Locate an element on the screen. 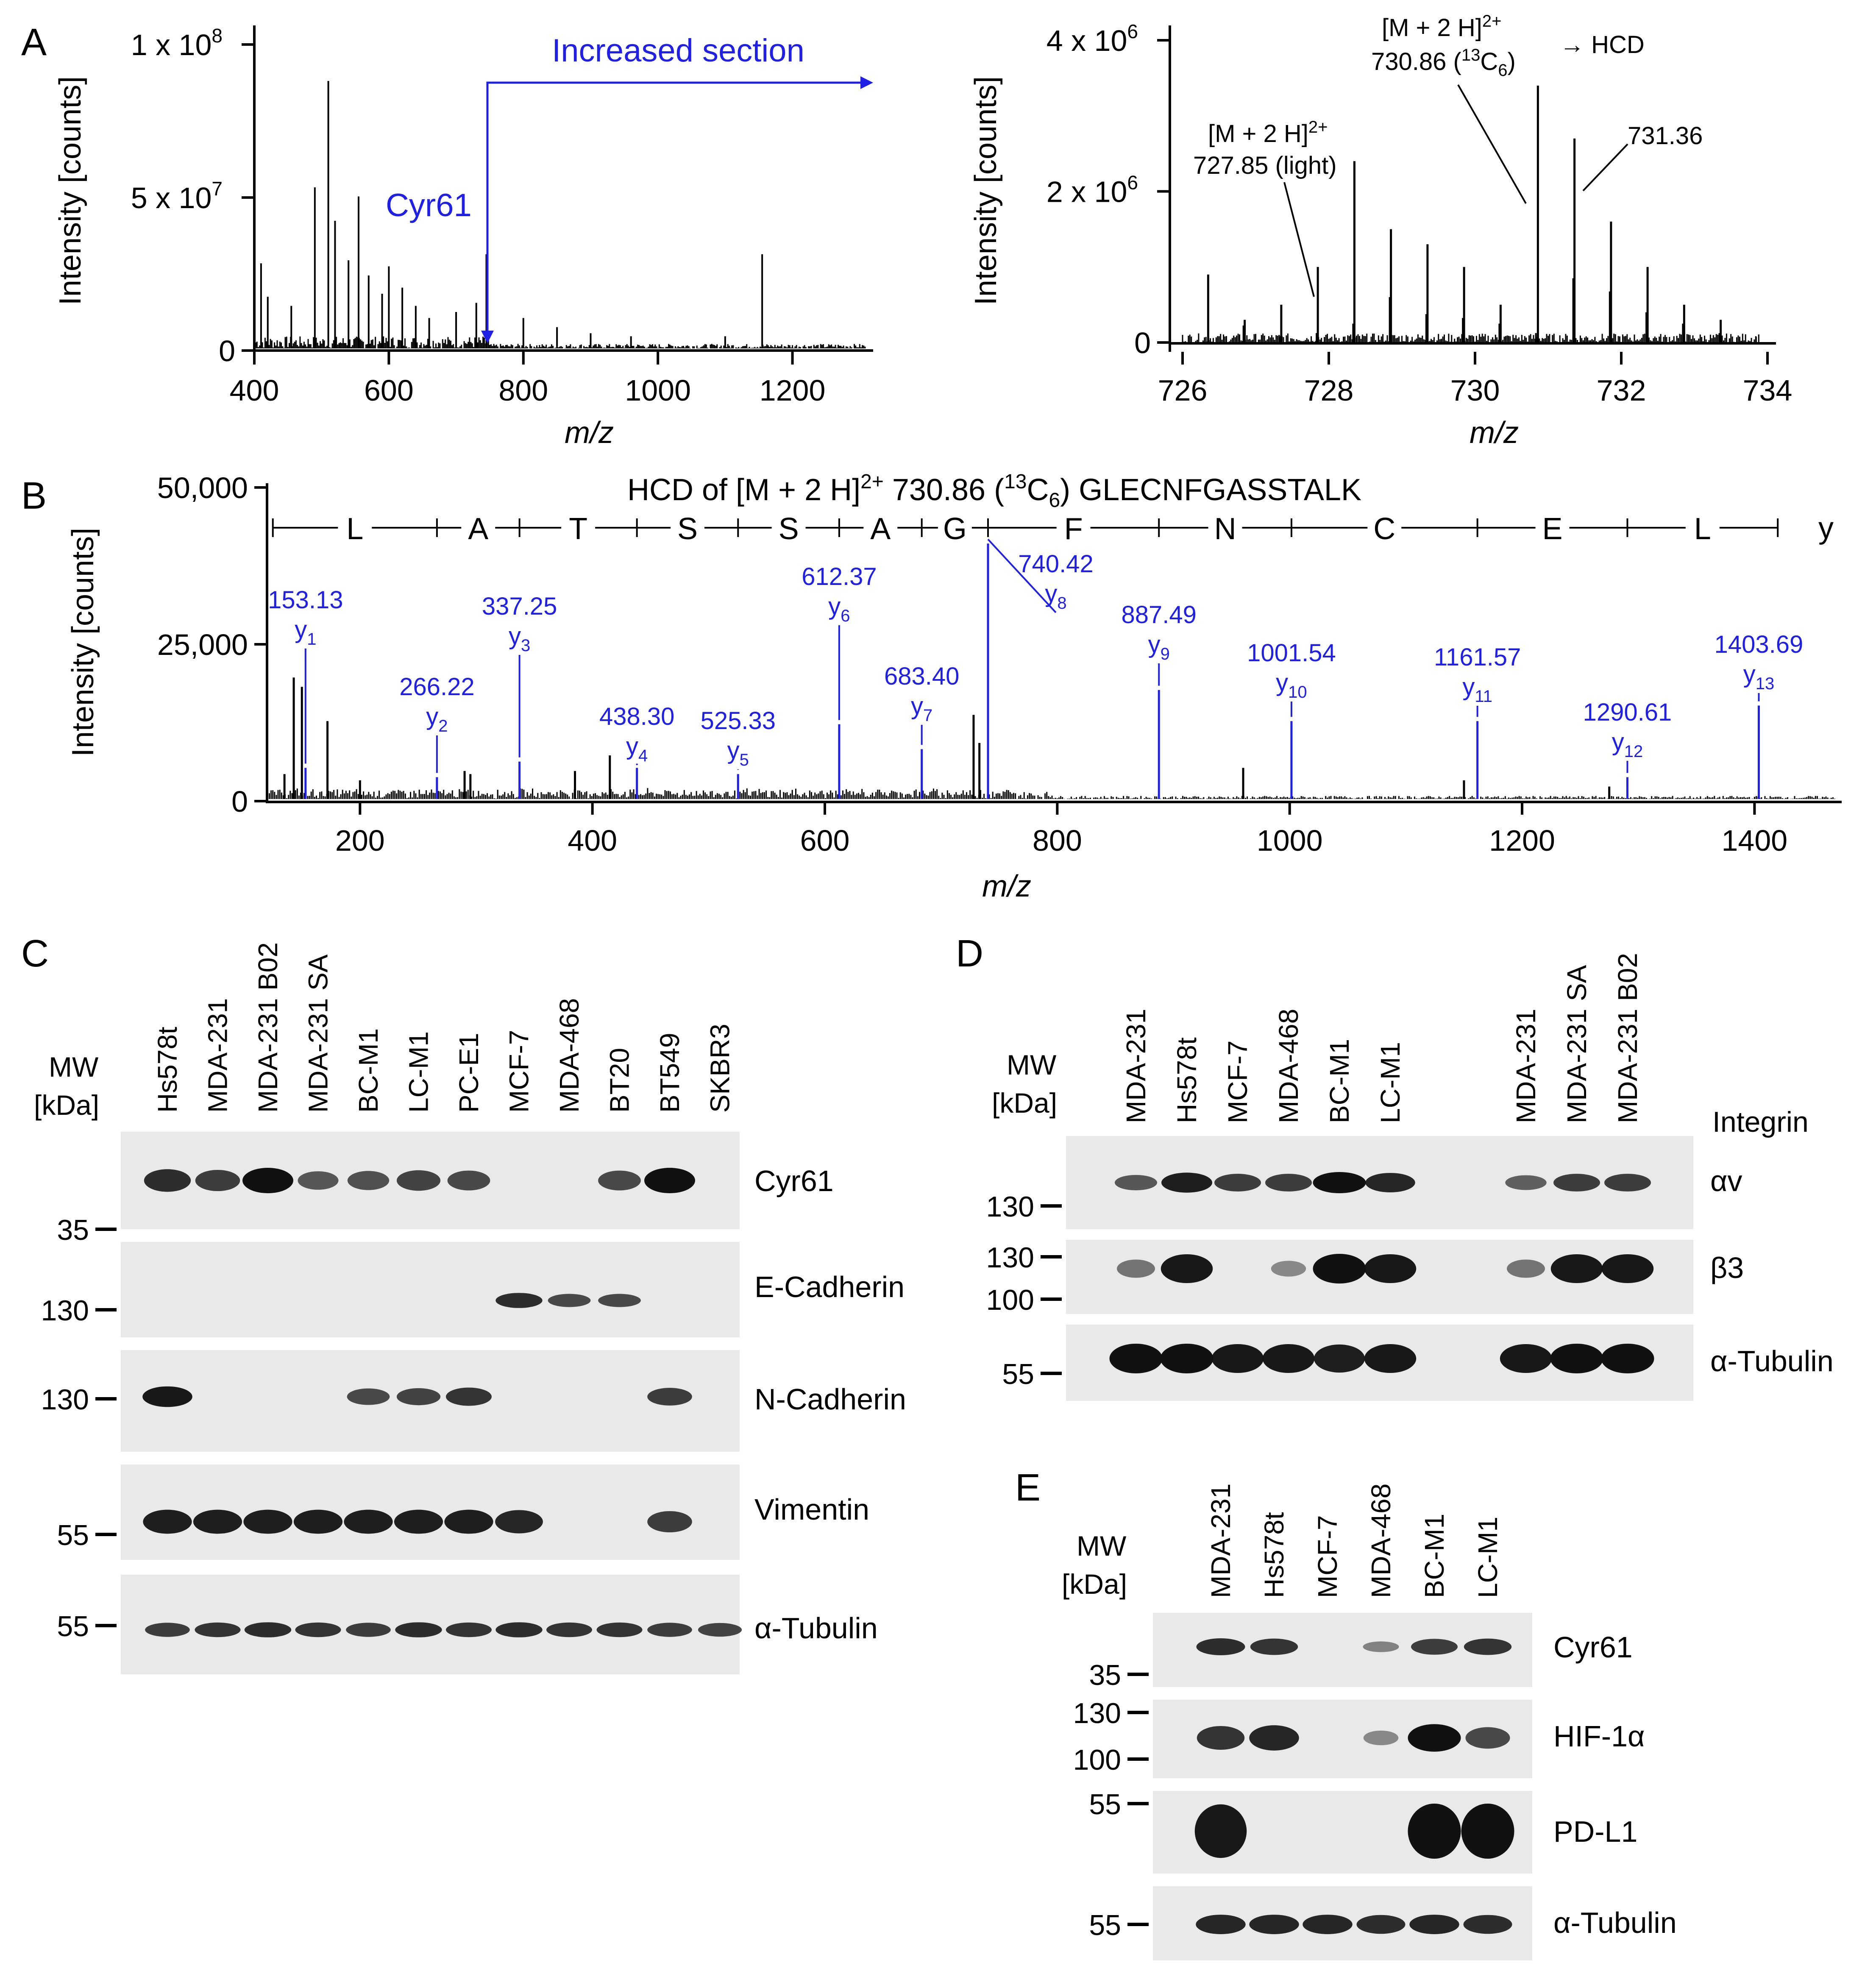 The height and width of the screenshot is (1974, 1876). e-mw-marker-label: 35 is located at coordinates (1105, 1675).